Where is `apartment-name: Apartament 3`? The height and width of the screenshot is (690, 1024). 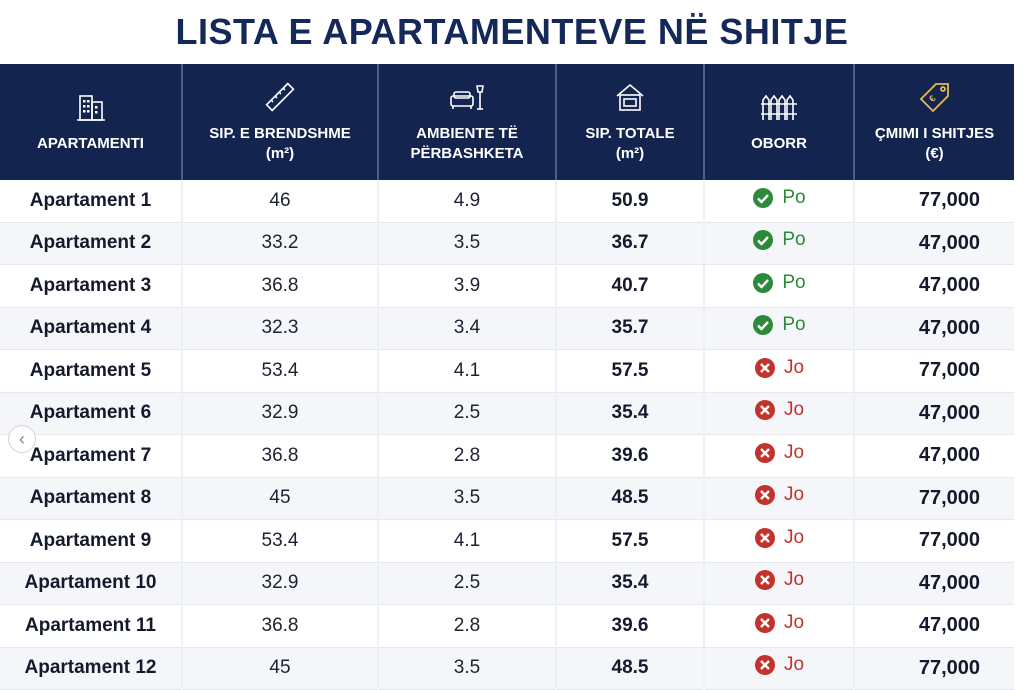
apartment-name: Apartament 3 is located at coordinates (91, 286).